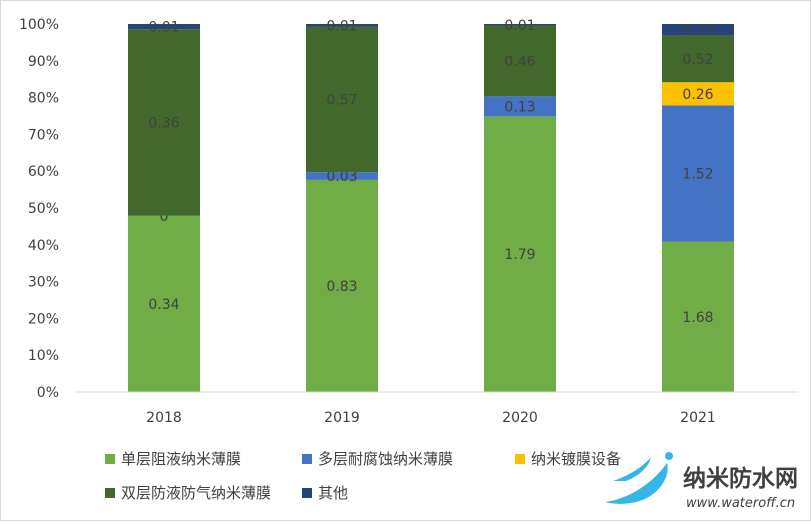  I want to click on data-label: 0, so click(164, 217).